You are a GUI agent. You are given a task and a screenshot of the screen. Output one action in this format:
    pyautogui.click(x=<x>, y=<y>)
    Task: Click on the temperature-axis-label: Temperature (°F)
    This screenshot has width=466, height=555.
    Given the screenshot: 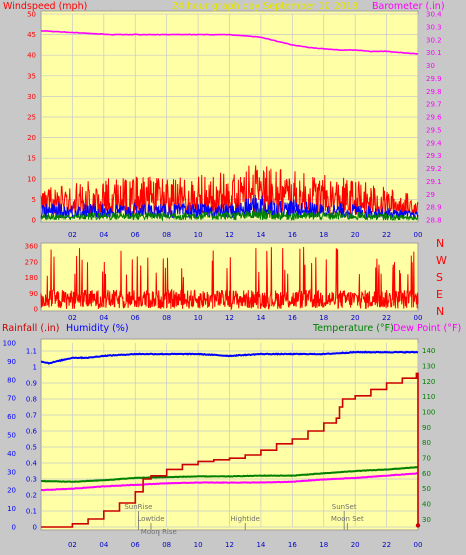 What is the action you would take?
    pyautogui.click(x=353, y=328)
    